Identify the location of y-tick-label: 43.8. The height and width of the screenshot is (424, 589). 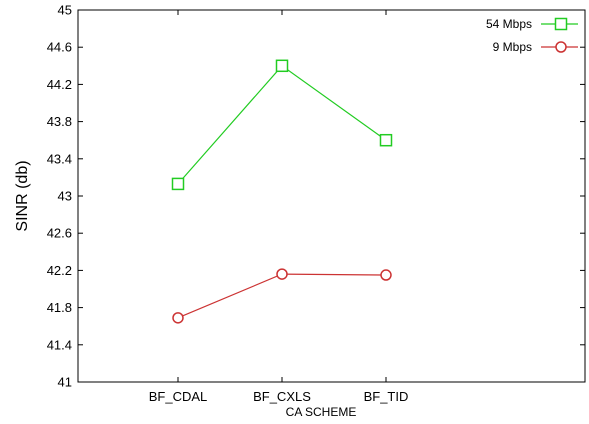
(59, 121).